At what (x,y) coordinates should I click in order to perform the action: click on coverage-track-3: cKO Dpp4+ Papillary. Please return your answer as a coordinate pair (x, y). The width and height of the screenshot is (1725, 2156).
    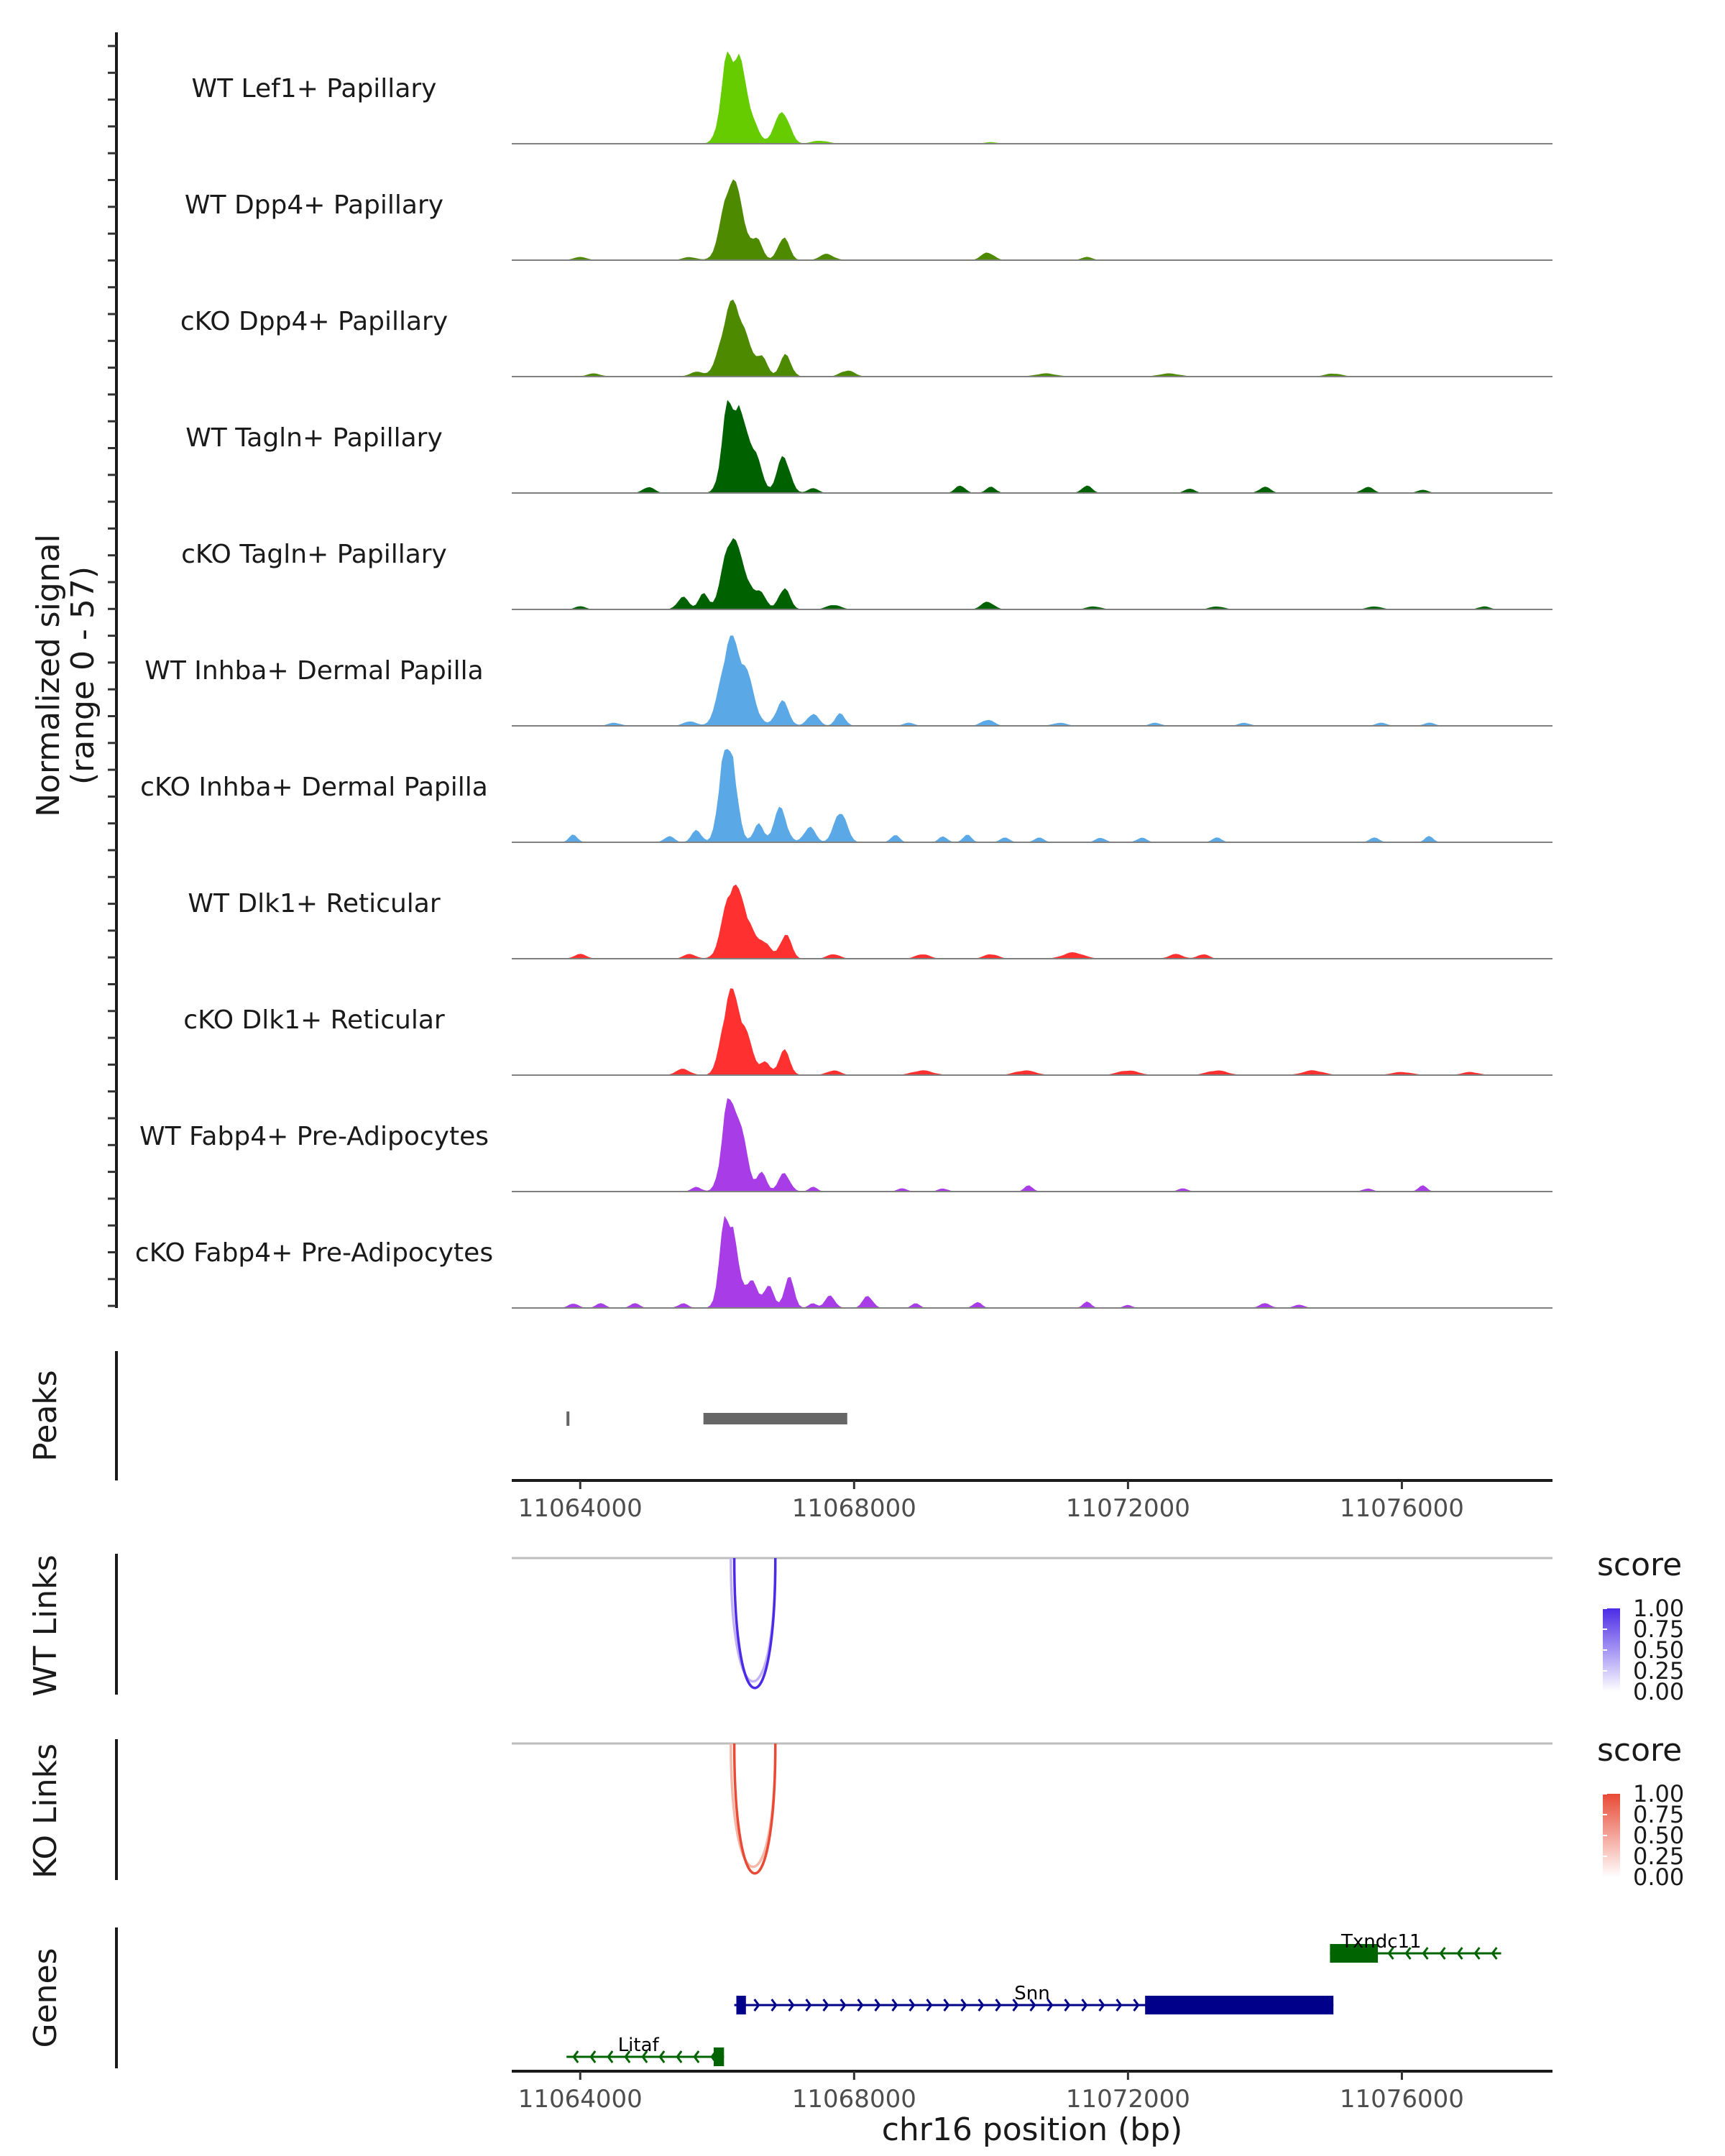
    Looking at the image, I should click on (866, 338).